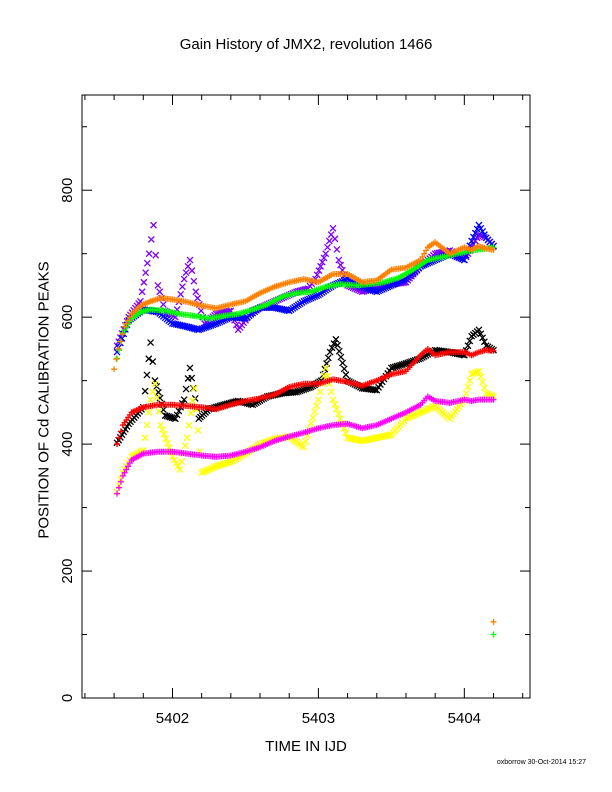 This screenshot has width=612, height=792. What do you see at coordinates (44, 400) in the screenshot?
I see `y-axis-label: POSITION OF Cd CALIBRATION PEAKS` at bounding box center [44, 400].